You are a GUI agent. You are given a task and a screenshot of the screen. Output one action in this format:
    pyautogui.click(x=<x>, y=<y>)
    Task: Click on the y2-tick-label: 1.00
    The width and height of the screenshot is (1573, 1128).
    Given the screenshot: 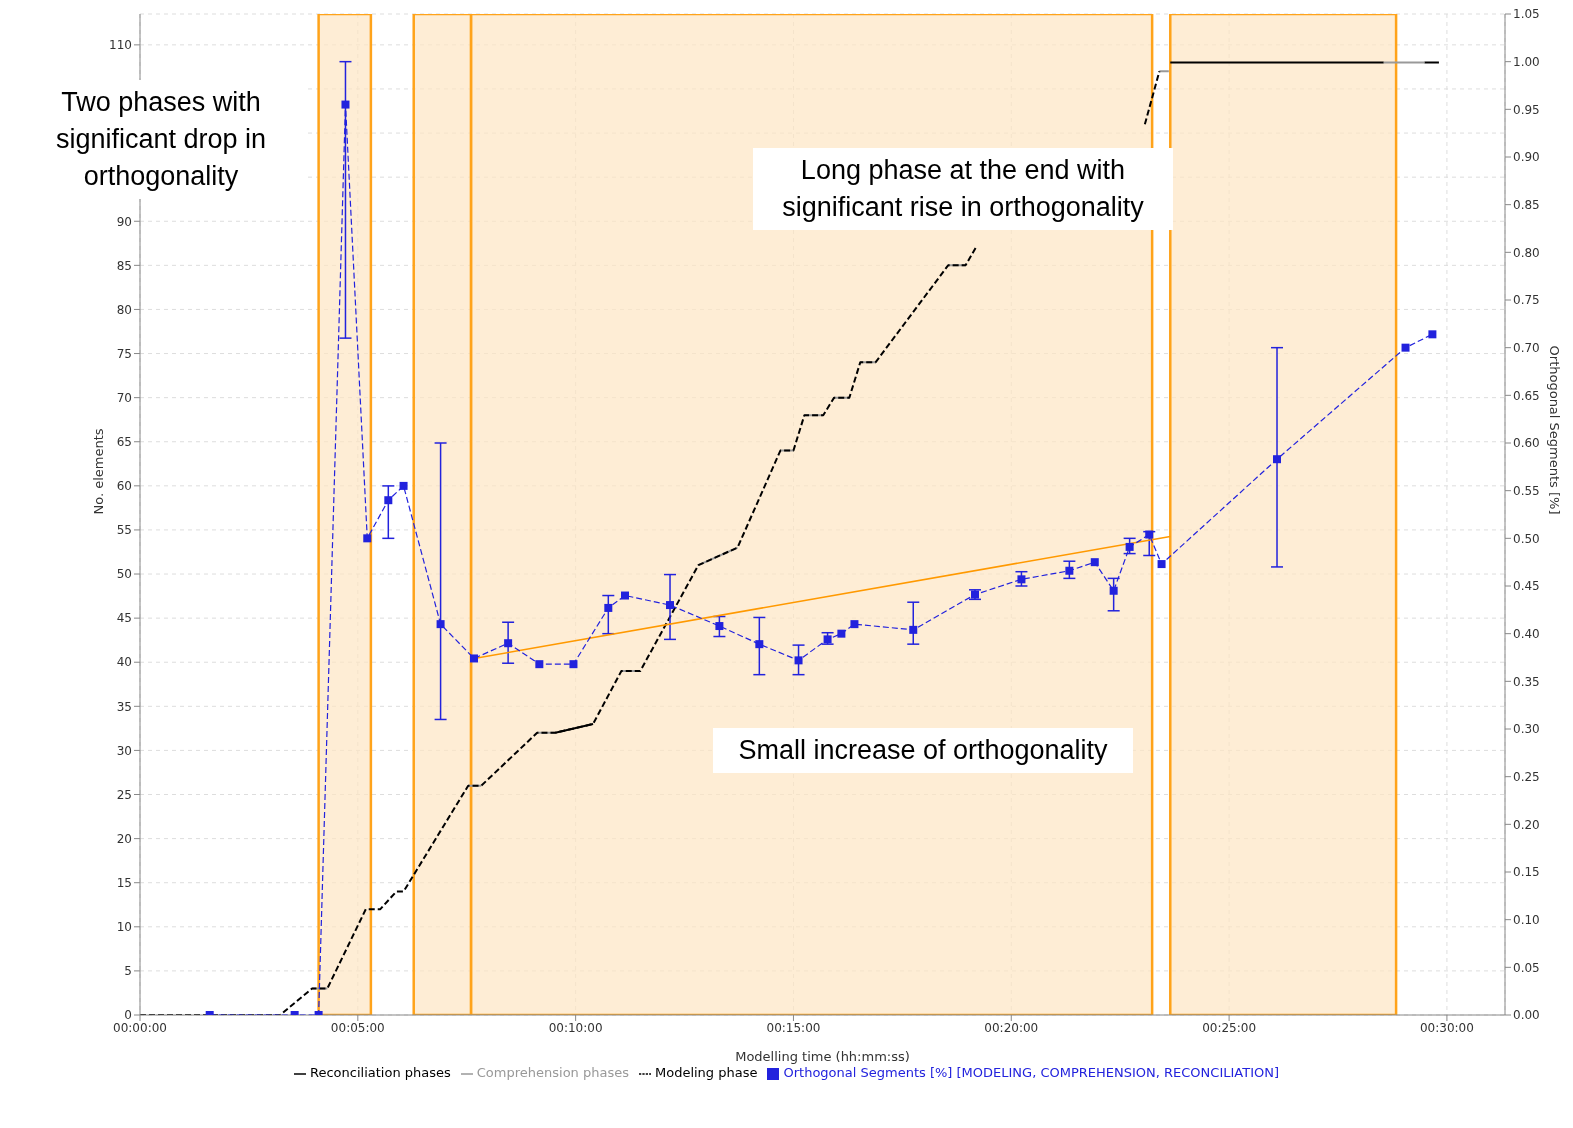 What is the action you would take?
    pyautogui.click(x=1526, y=61)
    